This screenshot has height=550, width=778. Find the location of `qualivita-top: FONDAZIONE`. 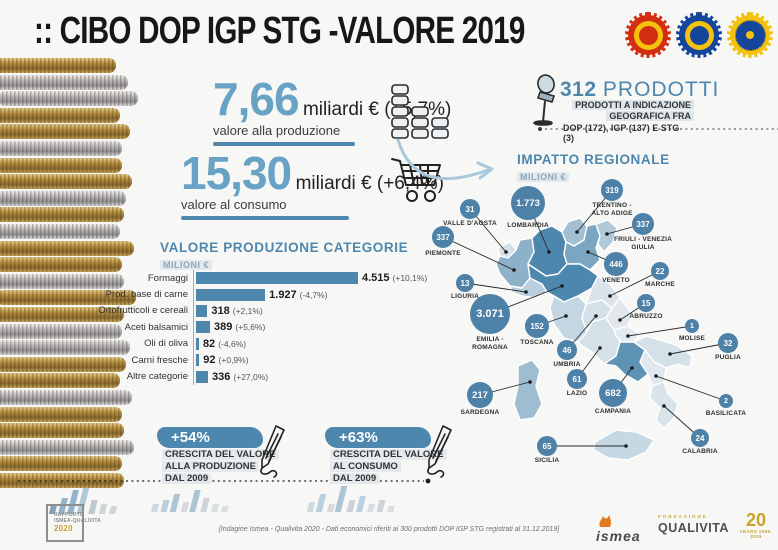

qualivita-top: FONDAZIONE is located at coordinates (683, 516).